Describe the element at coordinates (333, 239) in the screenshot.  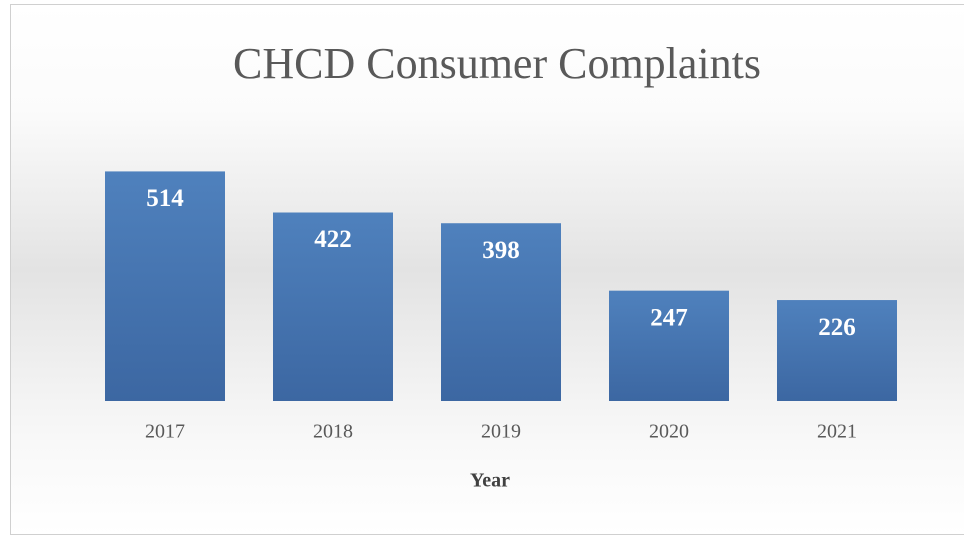
I see `data-label: 422` at that location.